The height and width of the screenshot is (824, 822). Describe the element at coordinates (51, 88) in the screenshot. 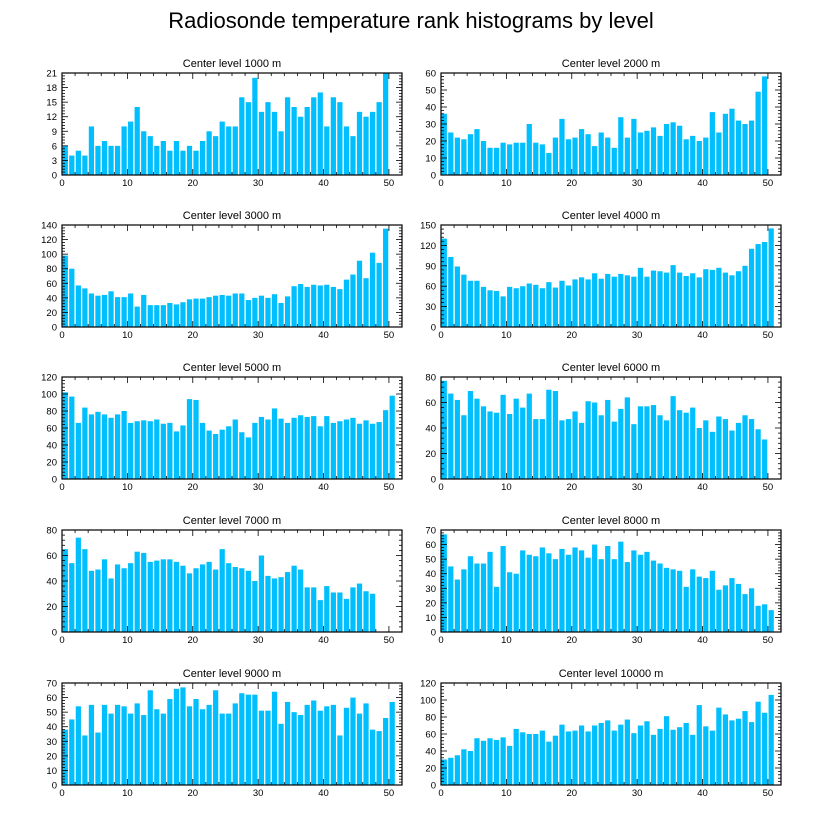

I see `y-tick-label: 18` at that location.